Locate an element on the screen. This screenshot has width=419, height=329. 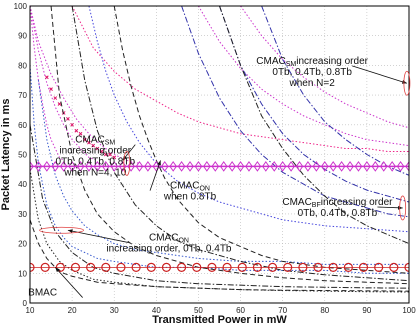
x-tick-label: 50 is located at coordinates (198, 310).